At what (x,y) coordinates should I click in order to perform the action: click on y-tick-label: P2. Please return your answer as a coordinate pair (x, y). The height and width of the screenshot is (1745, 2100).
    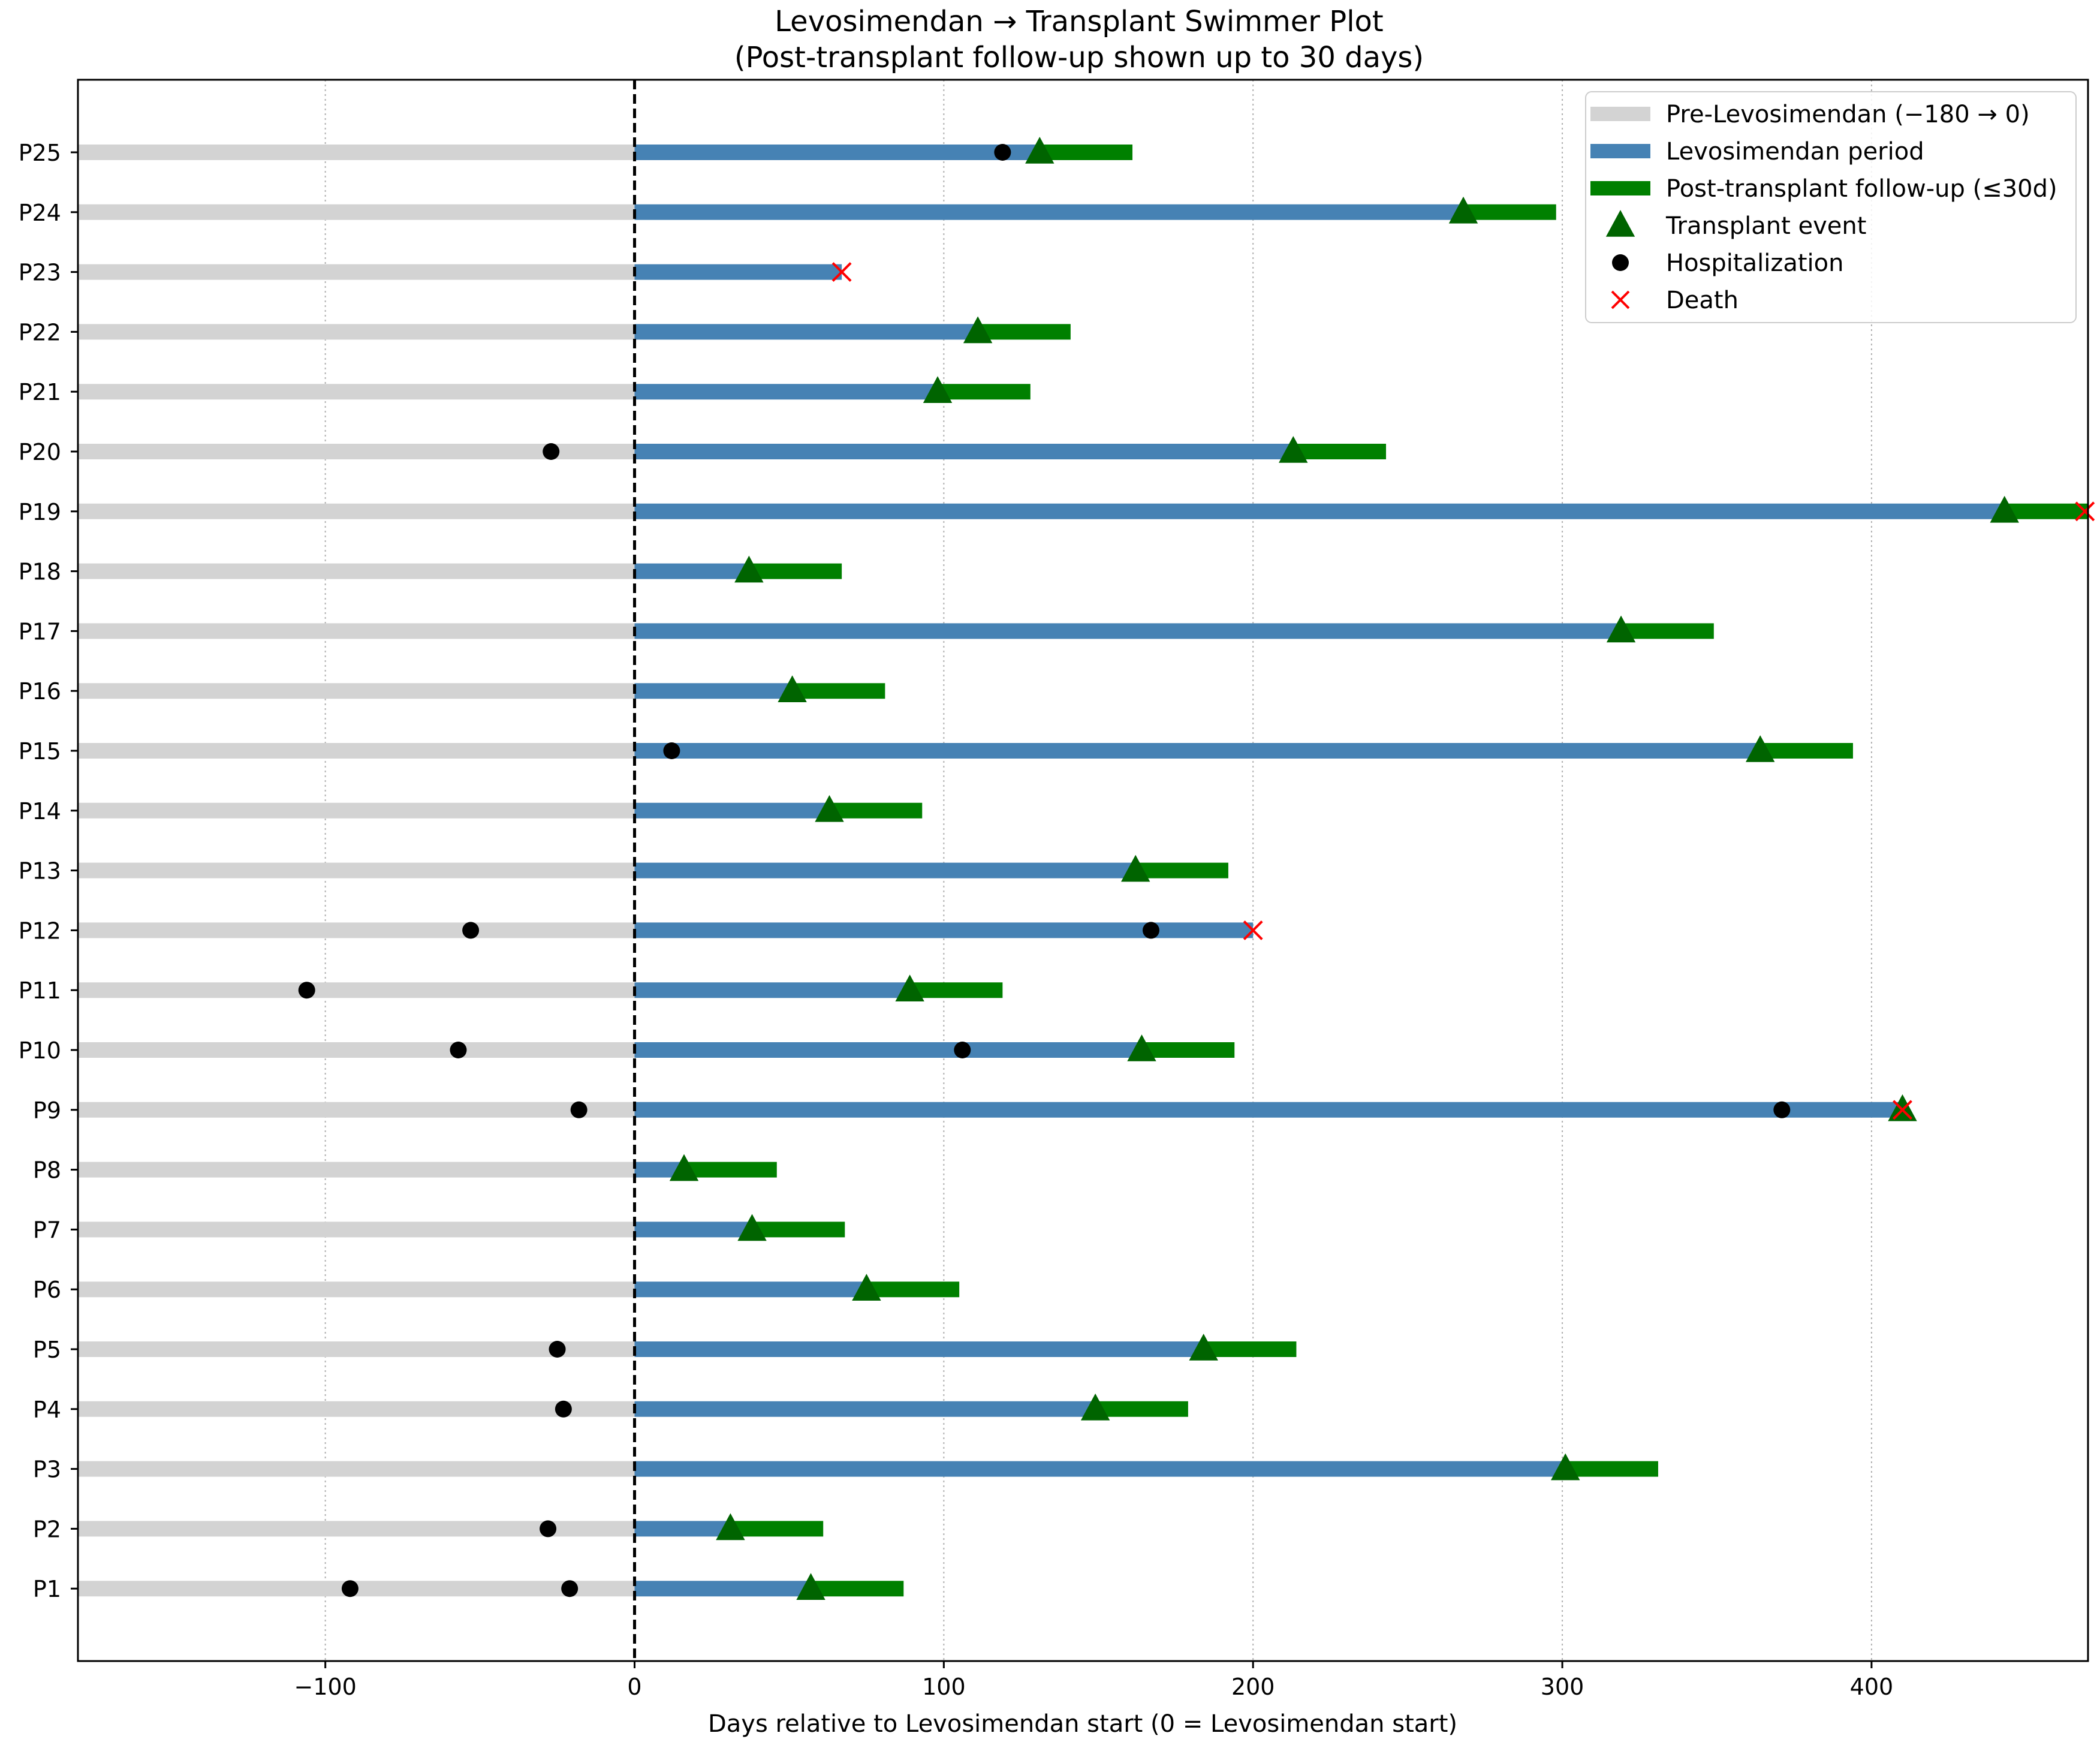
    Looking at the image, I should click on (47, 1529).